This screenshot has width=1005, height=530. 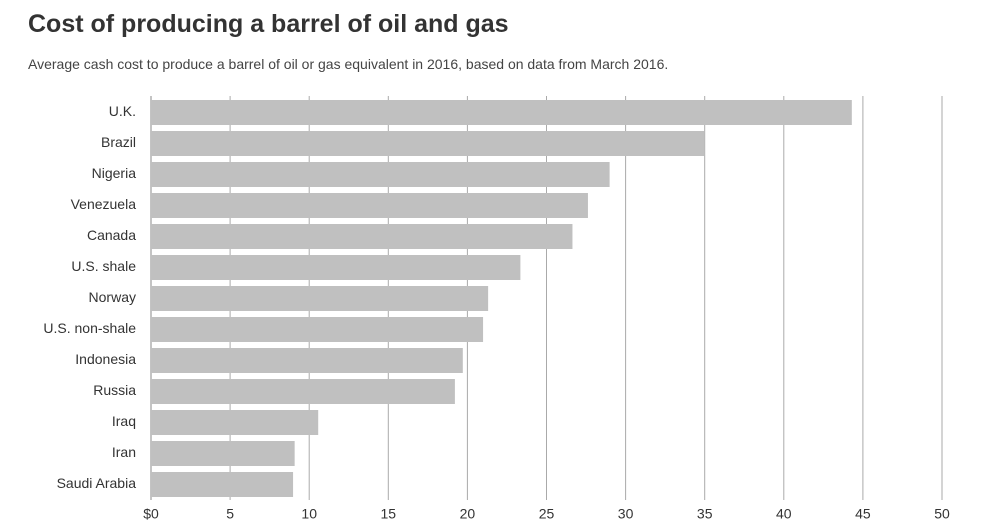 What do you see at coordinates (124, 452) in the screenshot?
I see `category-label: Iran` at bounding box center [124, 452].